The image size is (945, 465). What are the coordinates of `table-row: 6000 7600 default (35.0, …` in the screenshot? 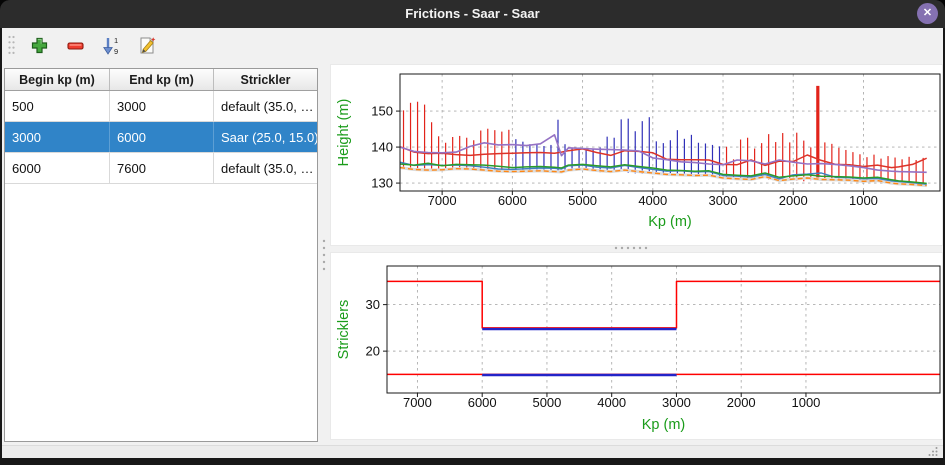 It's located at (161, 168).